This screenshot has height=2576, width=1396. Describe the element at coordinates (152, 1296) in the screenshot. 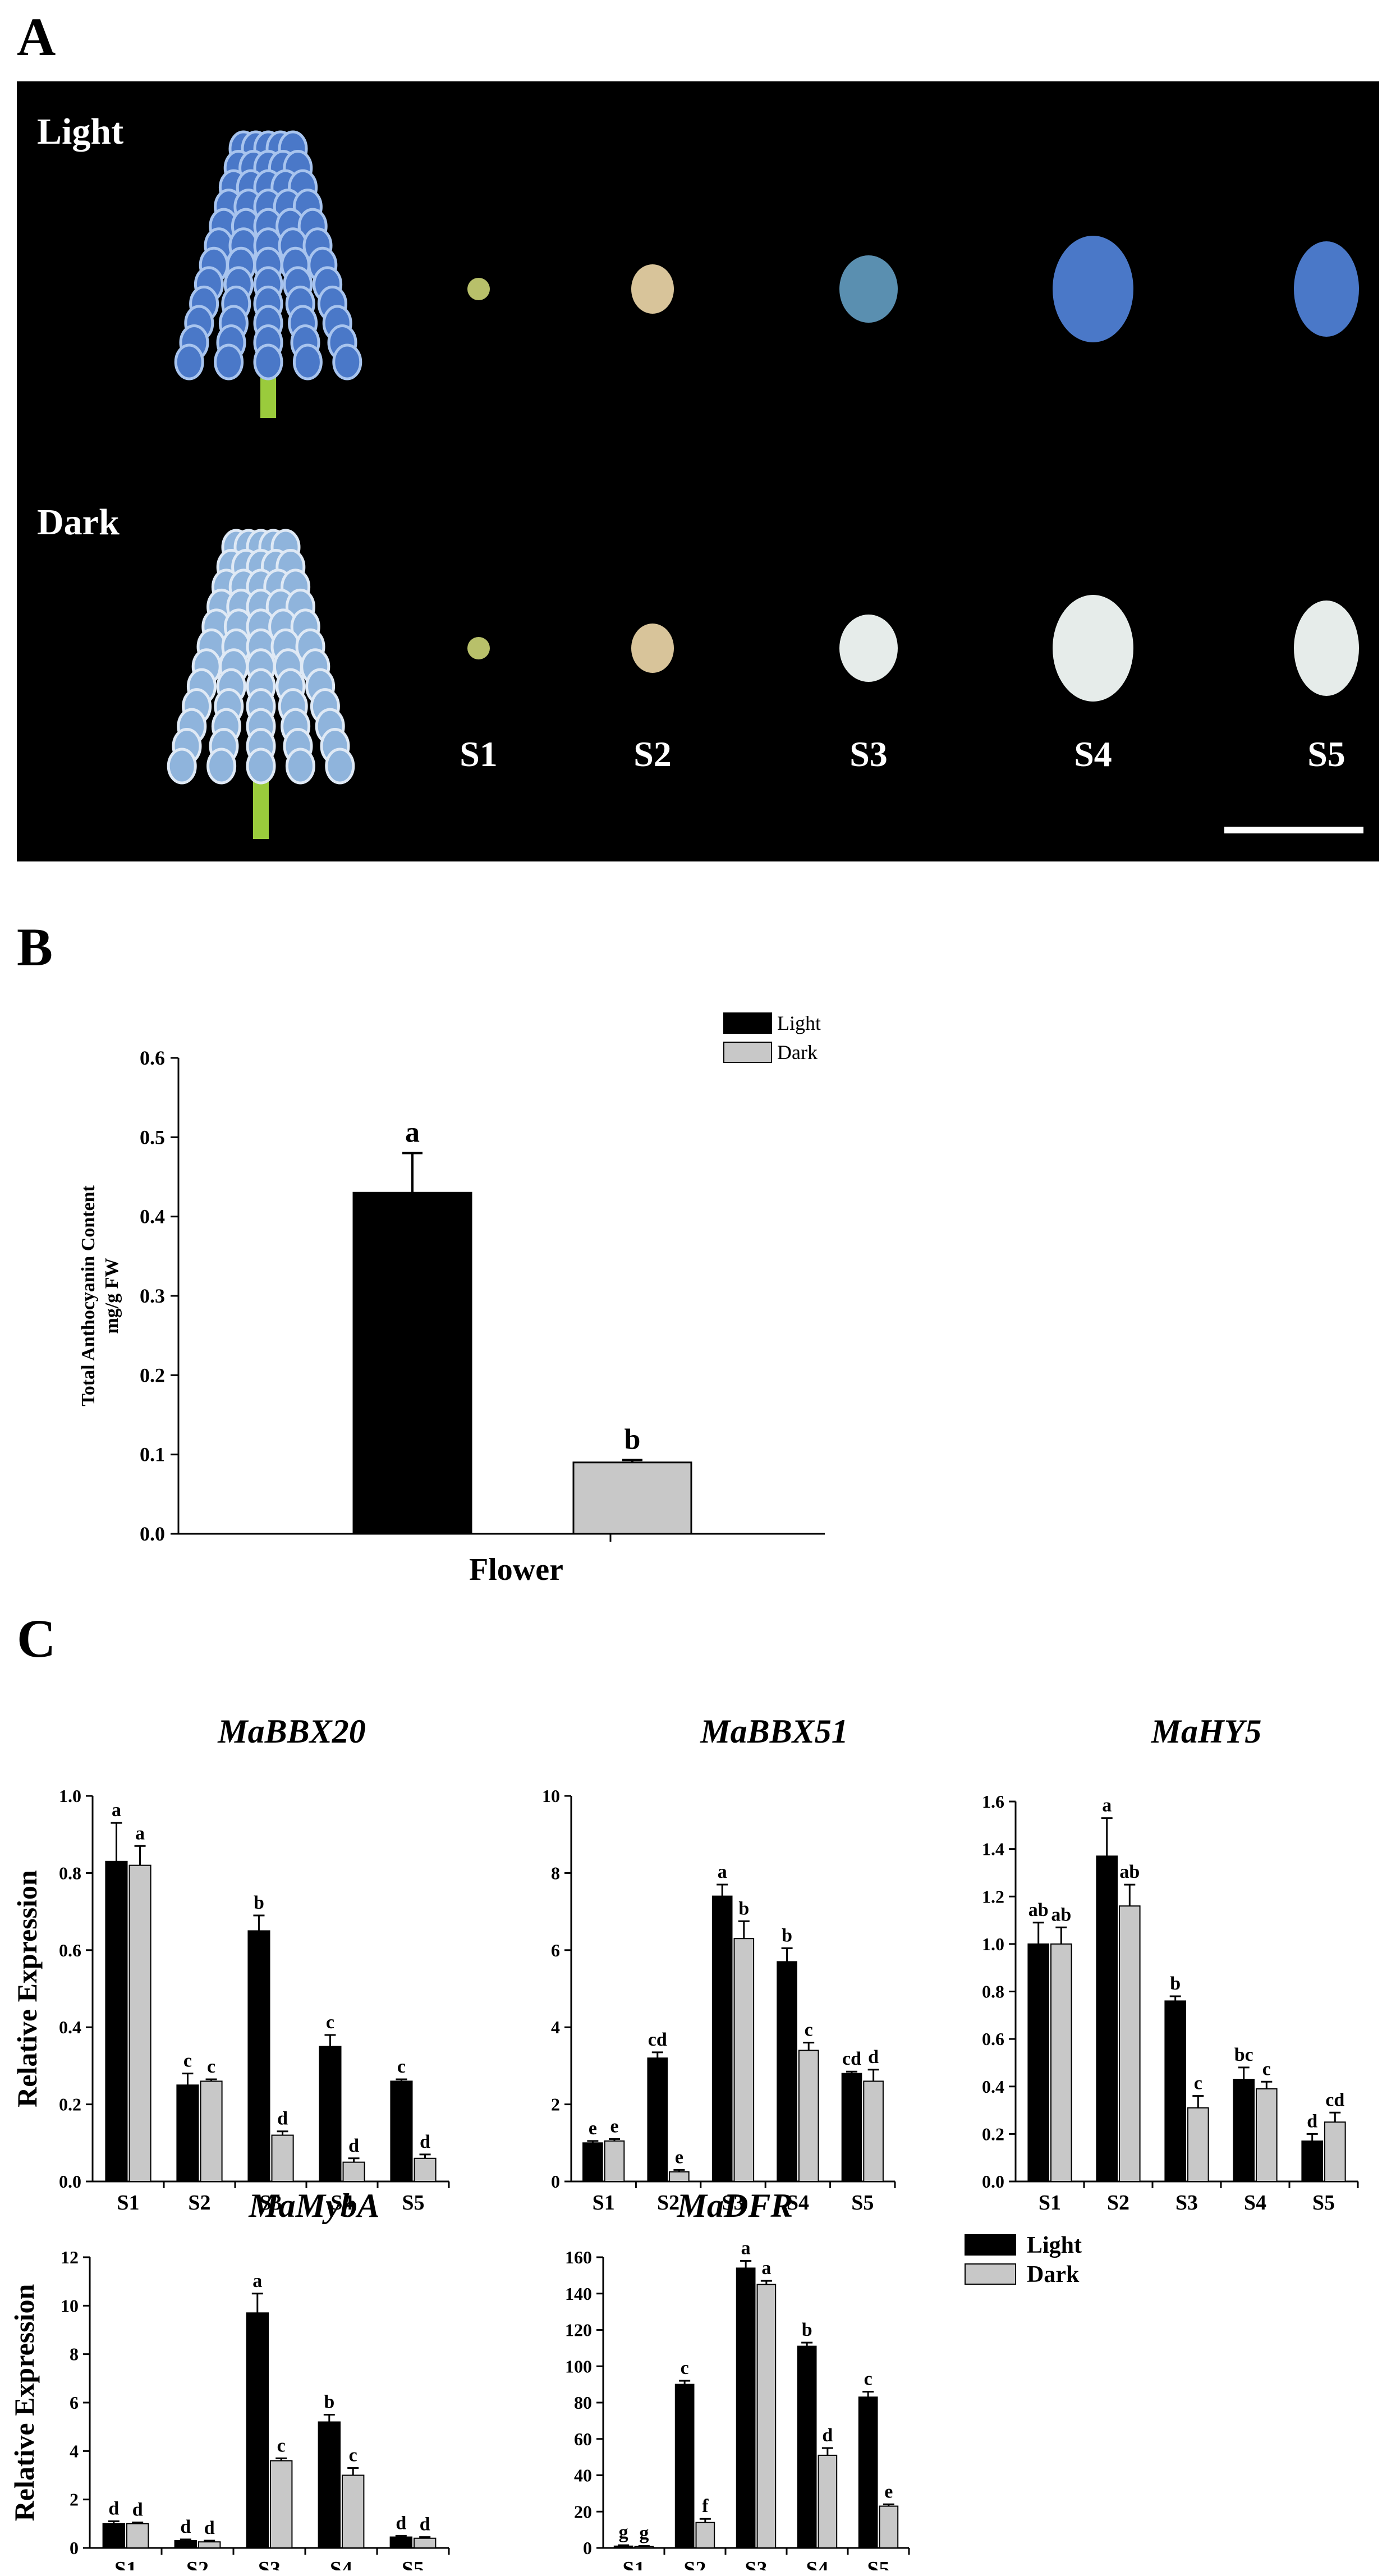

I see `y-tick-label: 0.3` at that location.